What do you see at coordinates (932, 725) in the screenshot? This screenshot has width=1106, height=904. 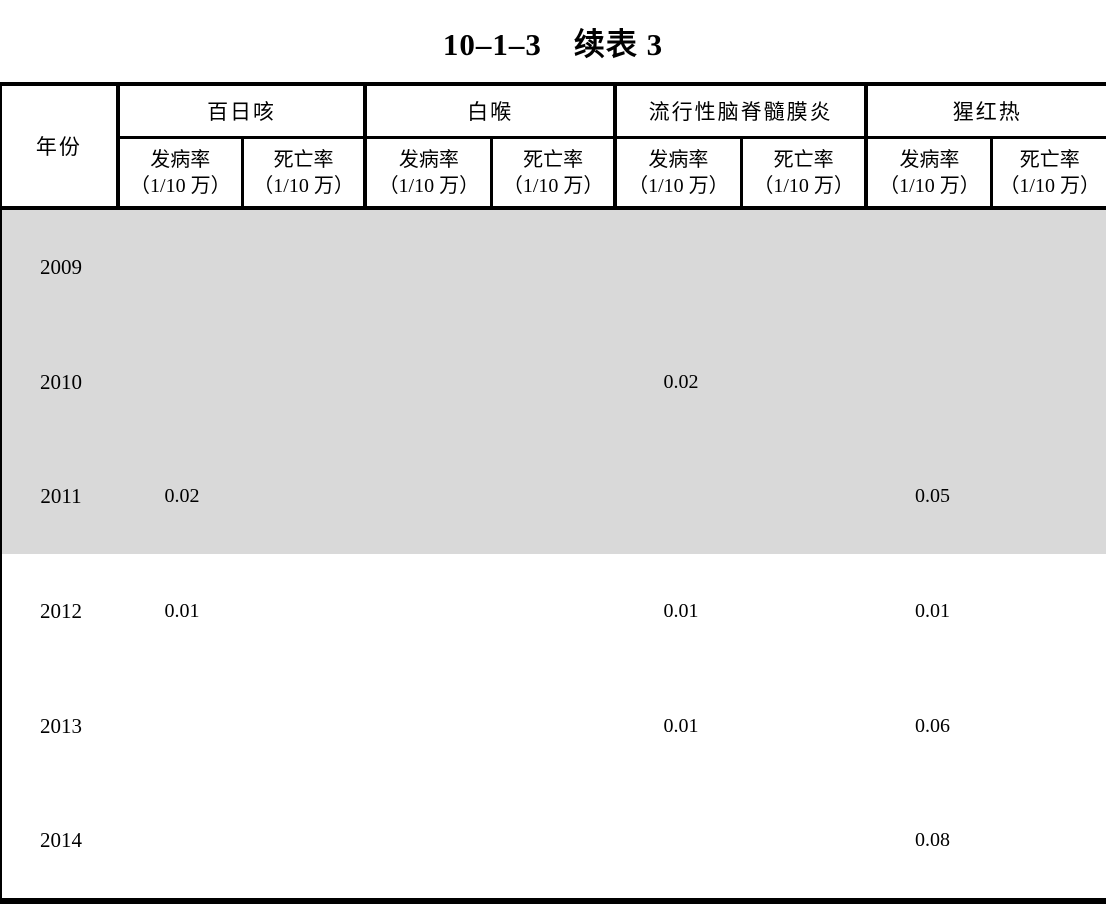 I see `value-cell: 0.06` at bounding box center [932, 725].